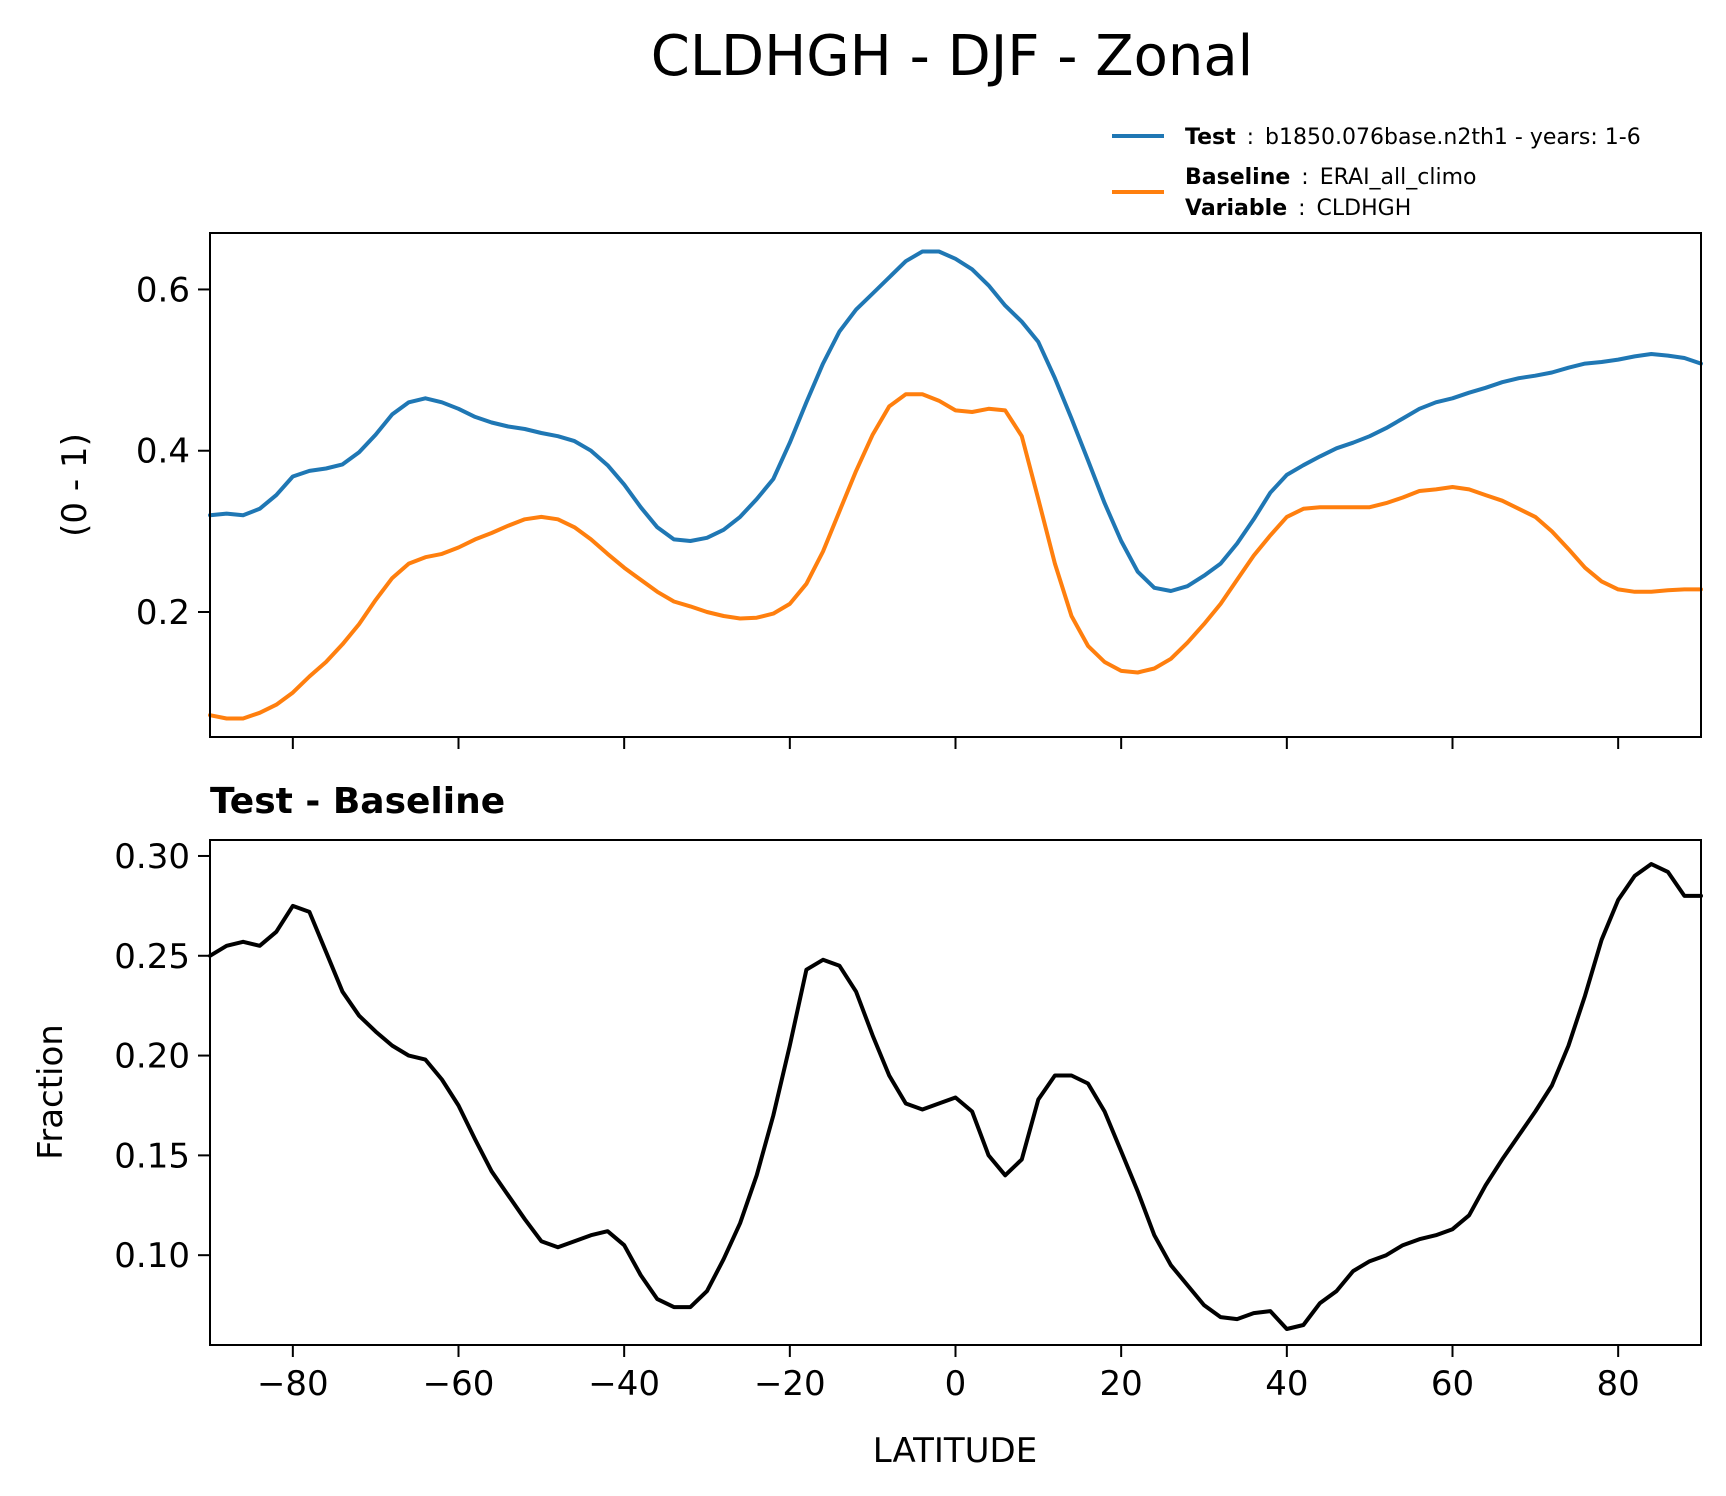 The image size is (1726, 1496). I want to click on x-tick-label: −40, so click(624, 1384).